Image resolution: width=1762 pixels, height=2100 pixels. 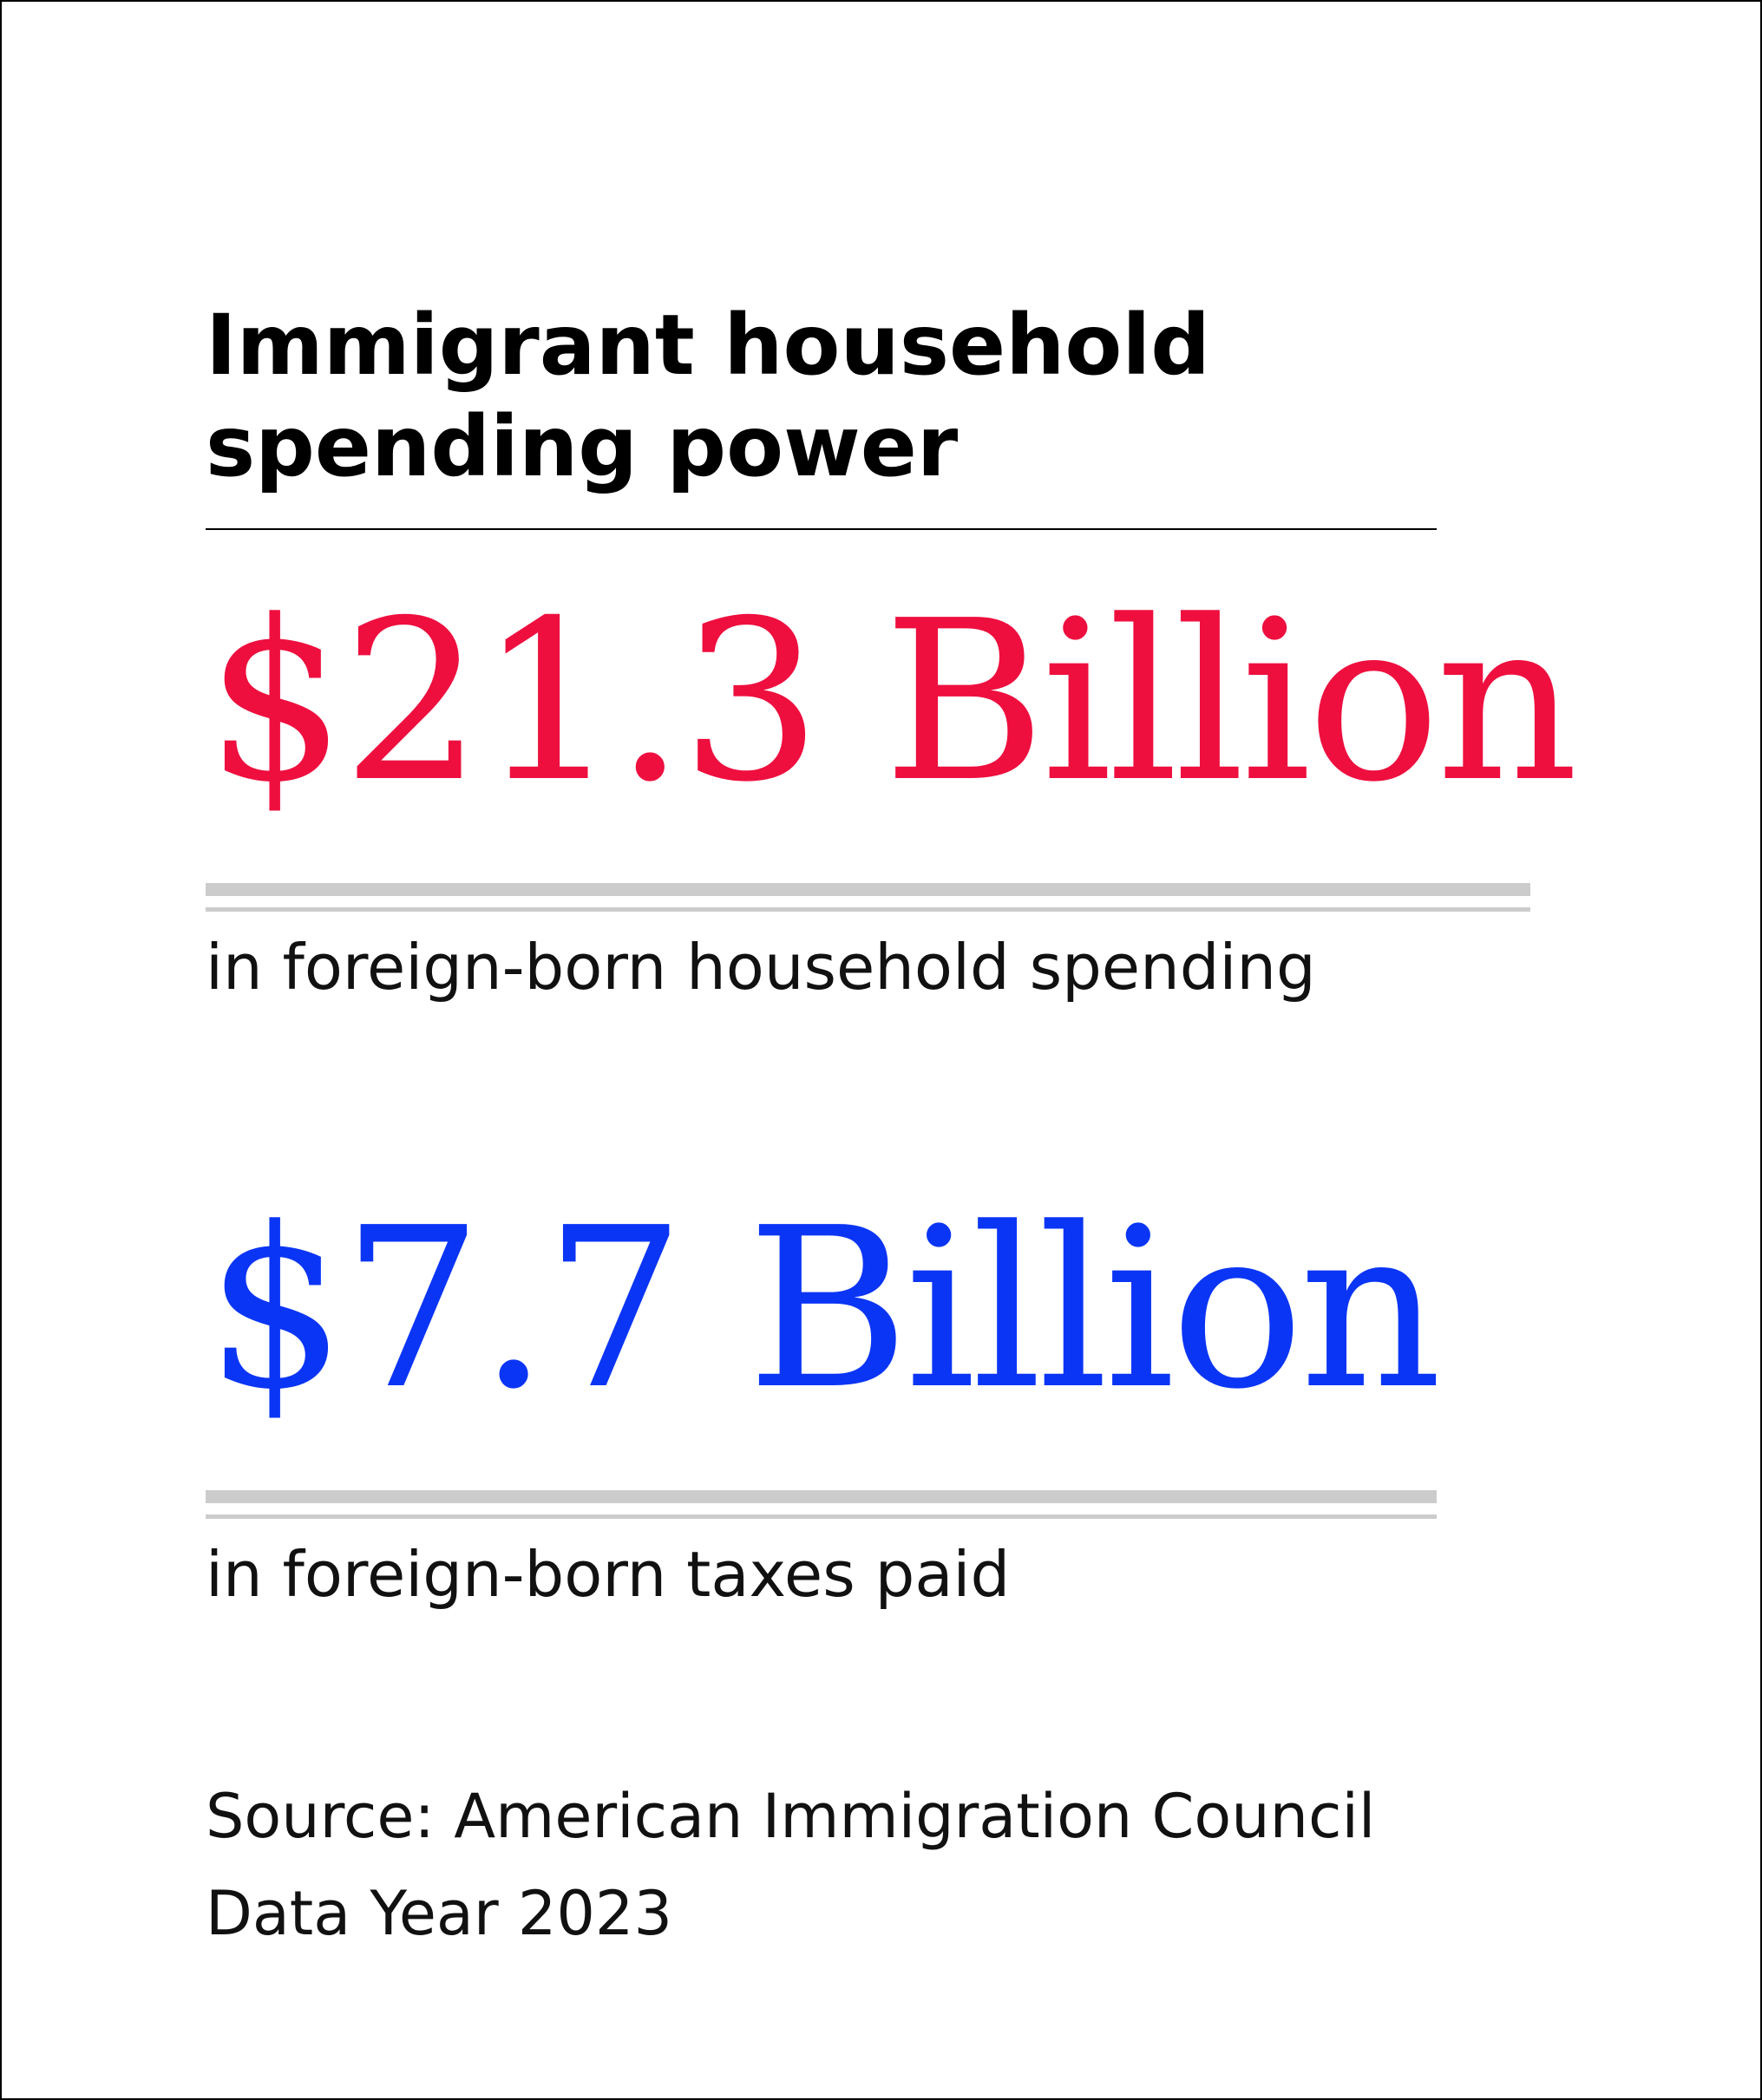 I want to click on taxes-paid-description: in foreign-born taxes paid, so click(x=608, y=1575).